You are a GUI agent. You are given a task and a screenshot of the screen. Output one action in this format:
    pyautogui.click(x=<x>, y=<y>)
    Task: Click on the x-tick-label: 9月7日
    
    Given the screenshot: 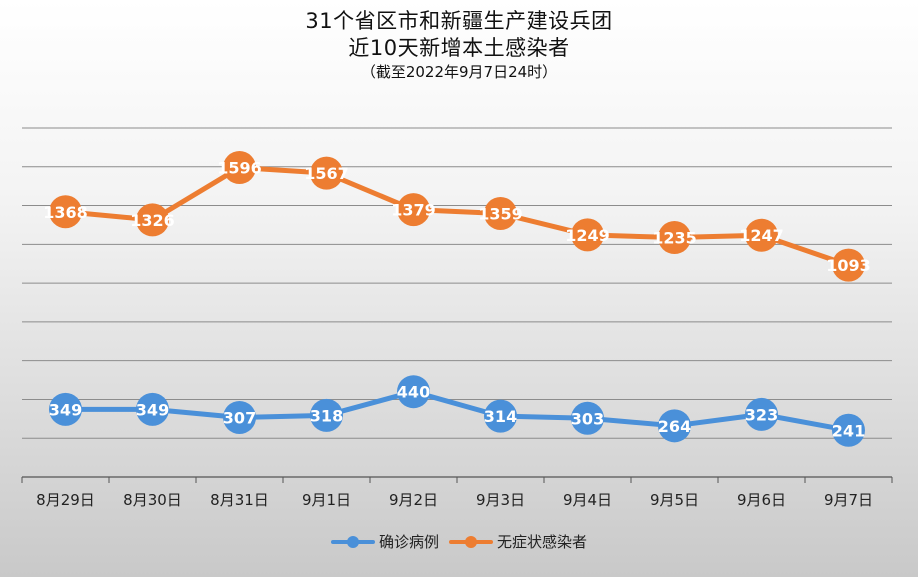 What is the action you would take?
    pyautogui.click(x=848, y=500)
    